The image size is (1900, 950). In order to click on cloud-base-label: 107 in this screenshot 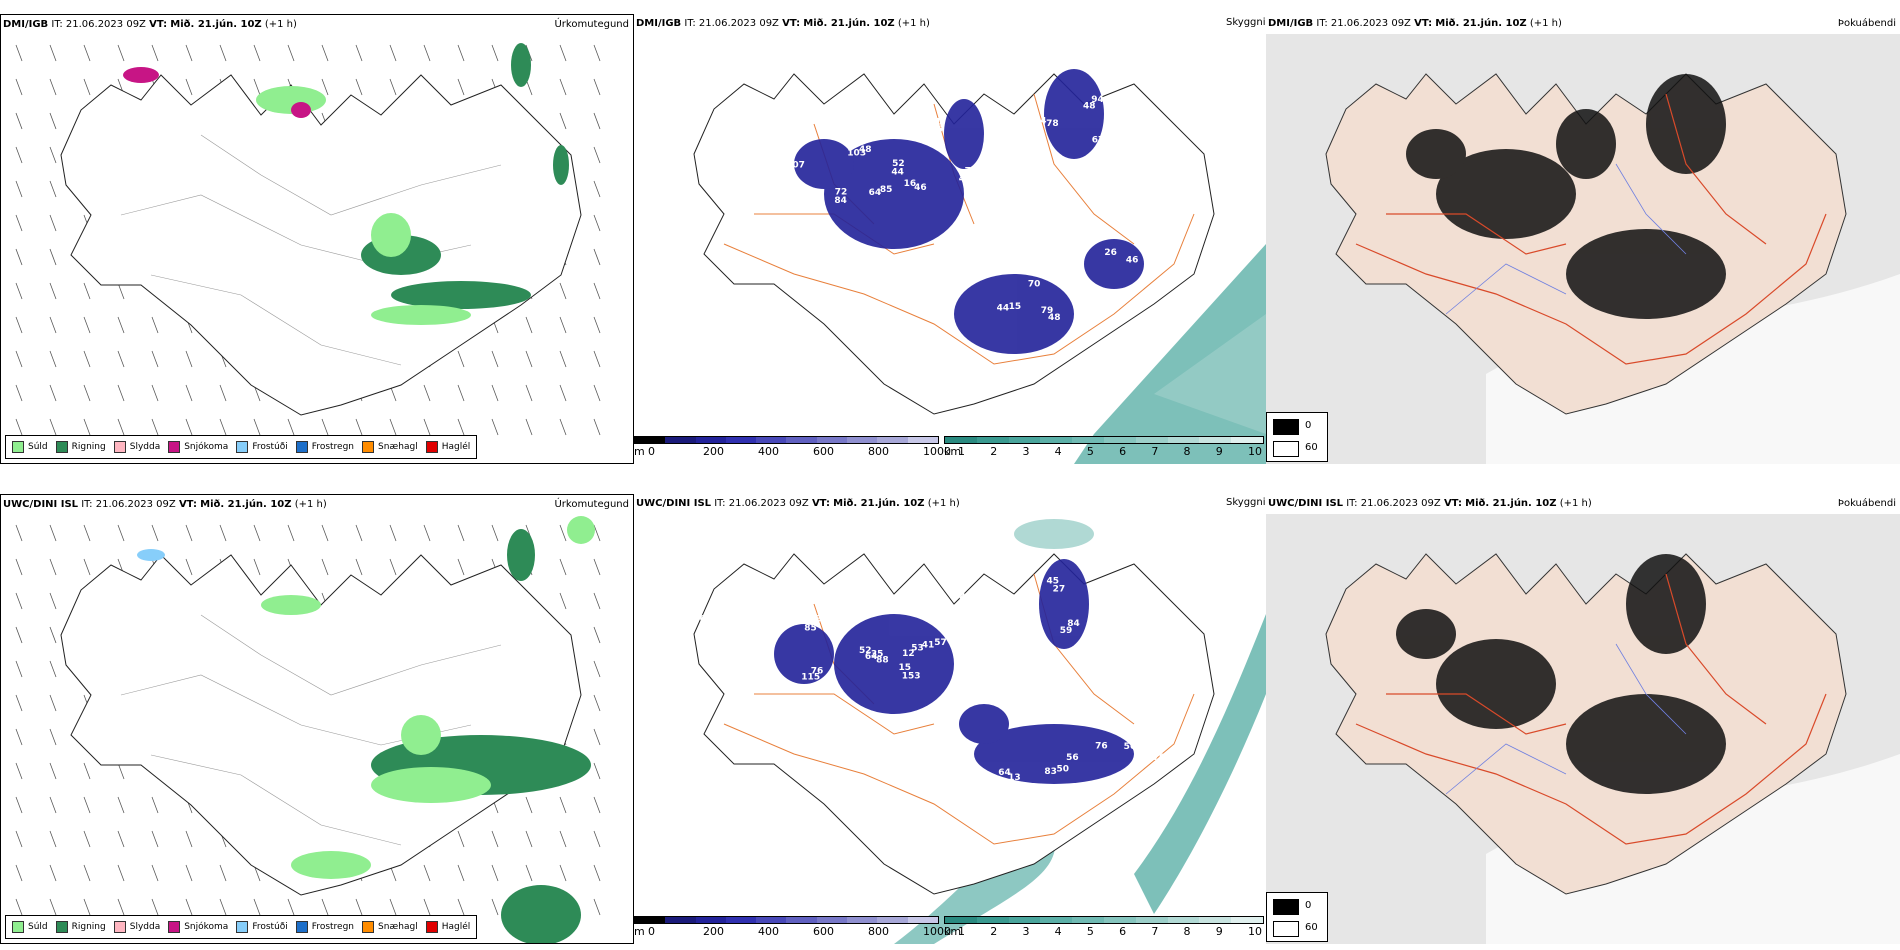, I will do `click(795, 165)`.